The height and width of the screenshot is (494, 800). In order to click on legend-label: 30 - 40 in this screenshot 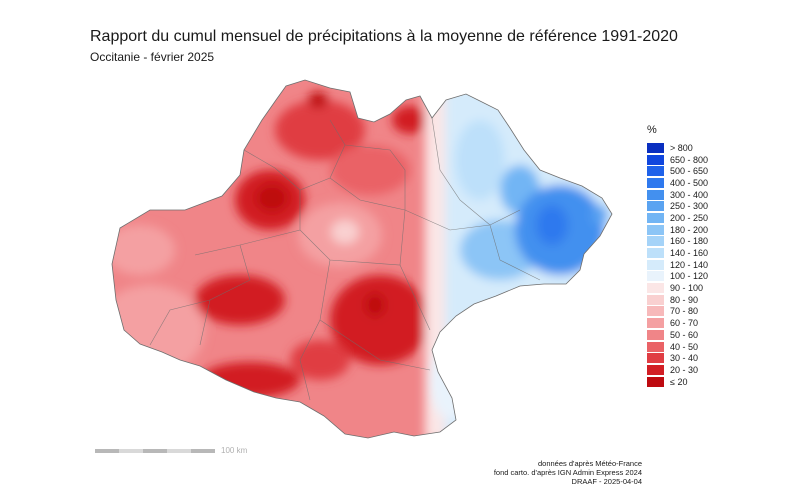, I will do `click(684, 358)`.